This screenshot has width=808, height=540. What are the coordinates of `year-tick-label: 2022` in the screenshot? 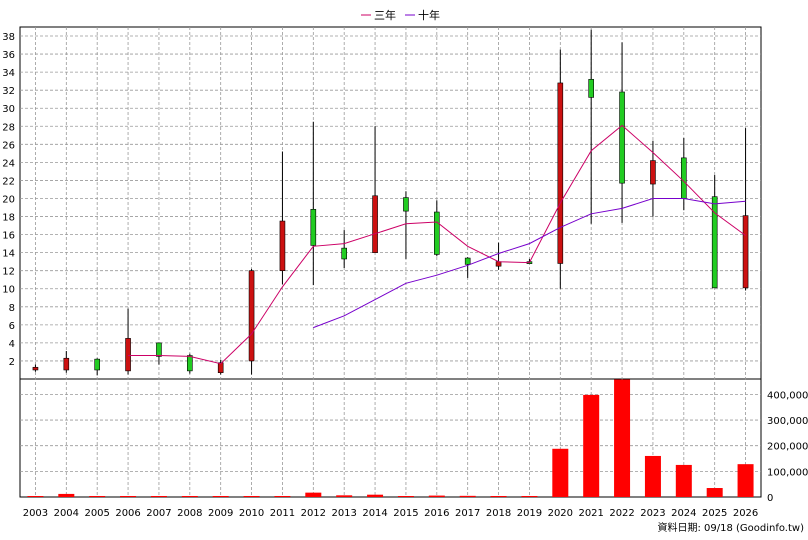 It's located at (621, 513).